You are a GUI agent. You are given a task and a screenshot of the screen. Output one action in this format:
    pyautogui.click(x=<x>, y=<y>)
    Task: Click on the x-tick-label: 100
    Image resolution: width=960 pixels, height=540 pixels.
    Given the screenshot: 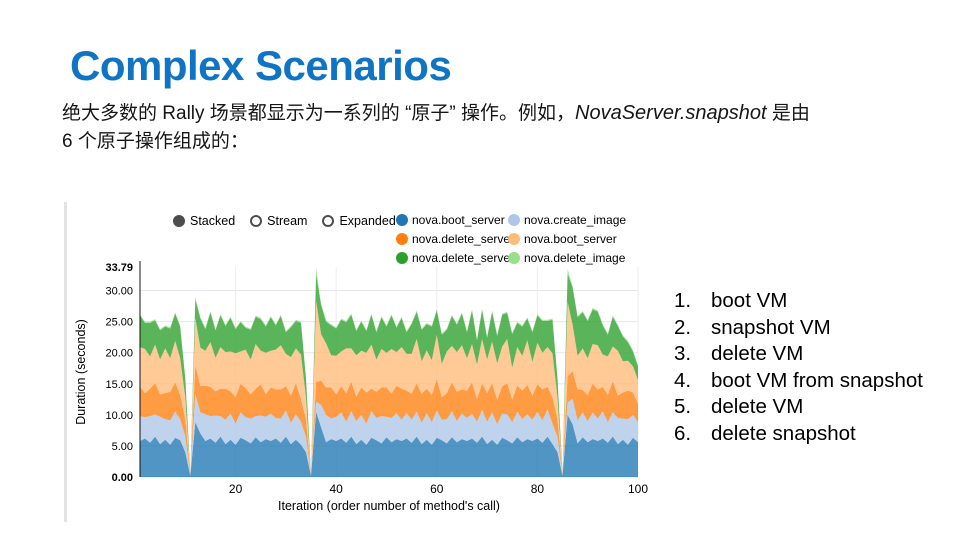 What is the action you would take?
    pyautogui.click(x=638, y=489)
    